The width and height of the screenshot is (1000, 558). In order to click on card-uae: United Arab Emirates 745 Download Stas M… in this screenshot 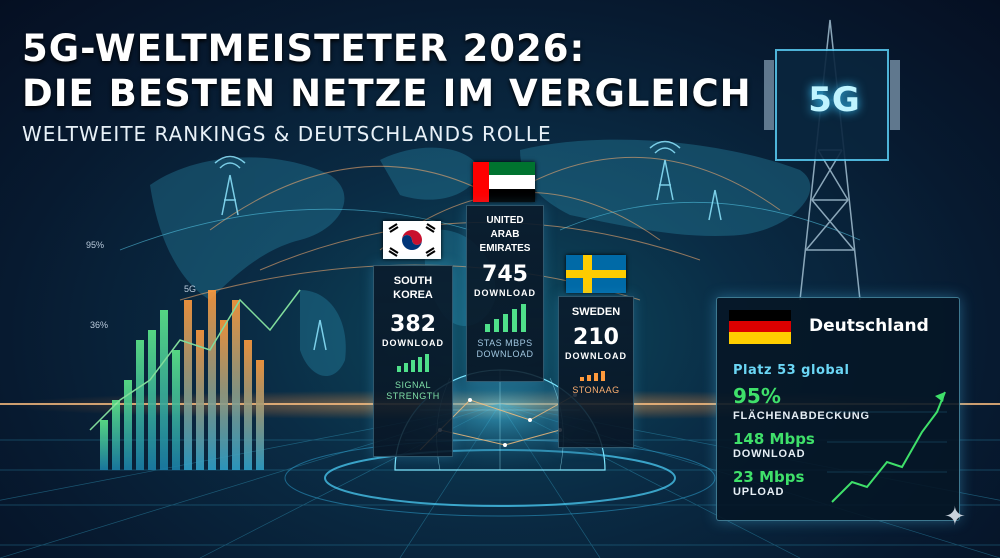, I will do `click(505, 293)`.